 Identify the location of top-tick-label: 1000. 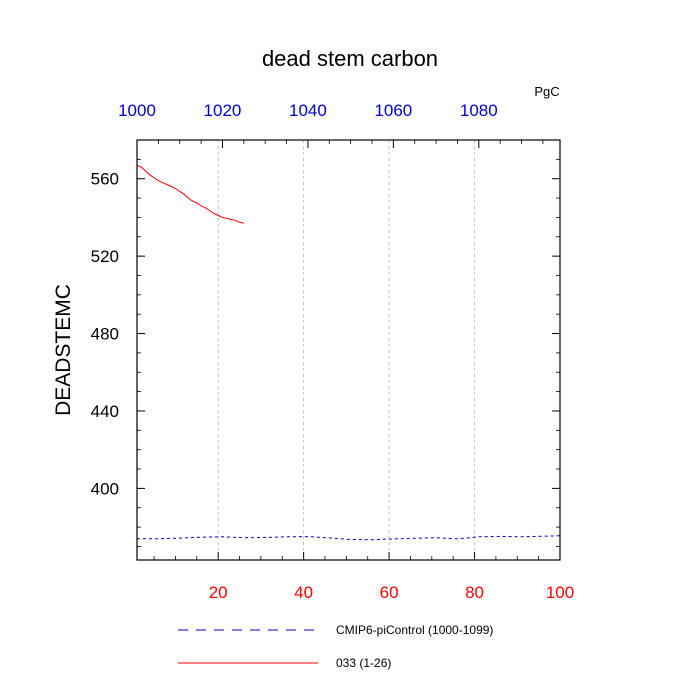
(137, 110).